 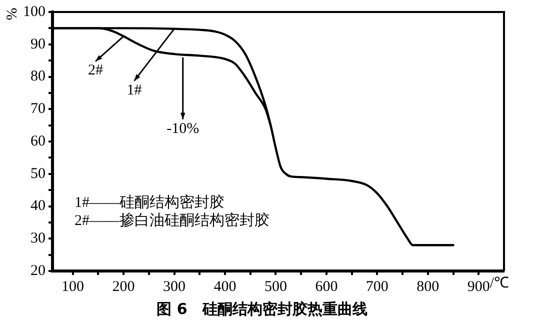 What do you see at coordinates (38, 76) in the screenshot?
I see `y-tick-label: 80` at bounding box center [38, 76].